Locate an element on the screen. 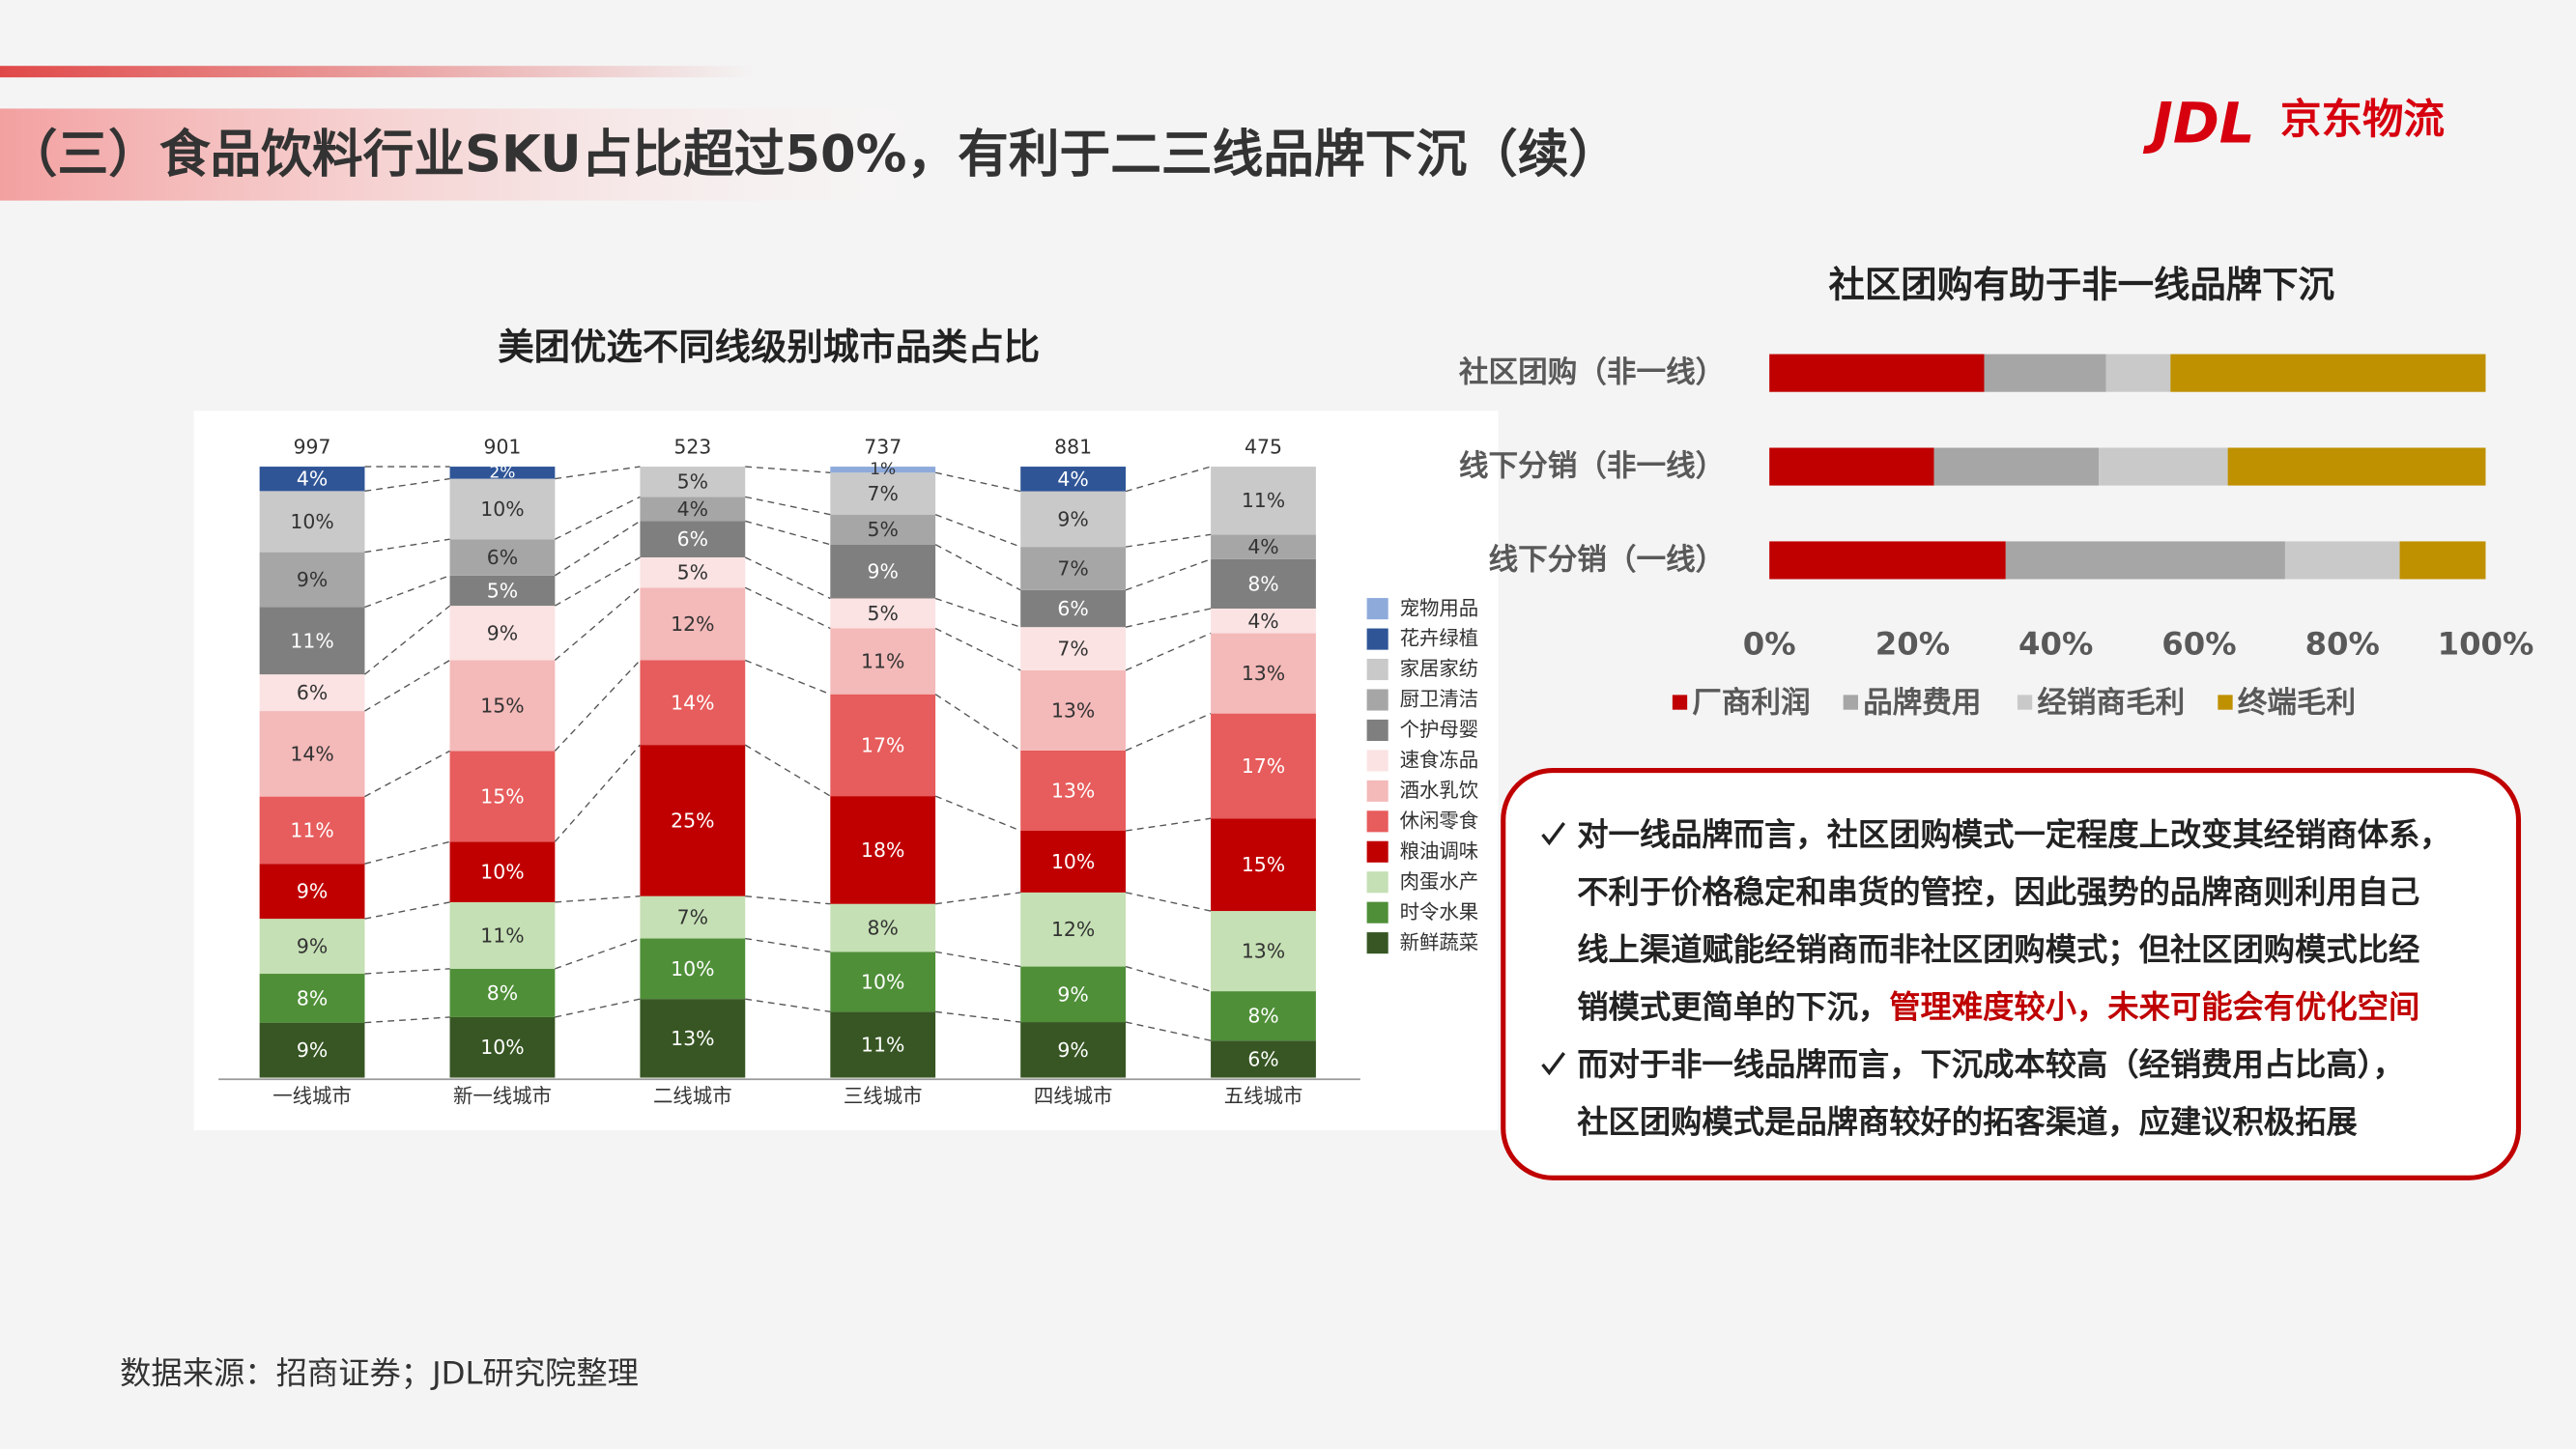  x-tick-label: 20% is located at coordinates (1913, 644).